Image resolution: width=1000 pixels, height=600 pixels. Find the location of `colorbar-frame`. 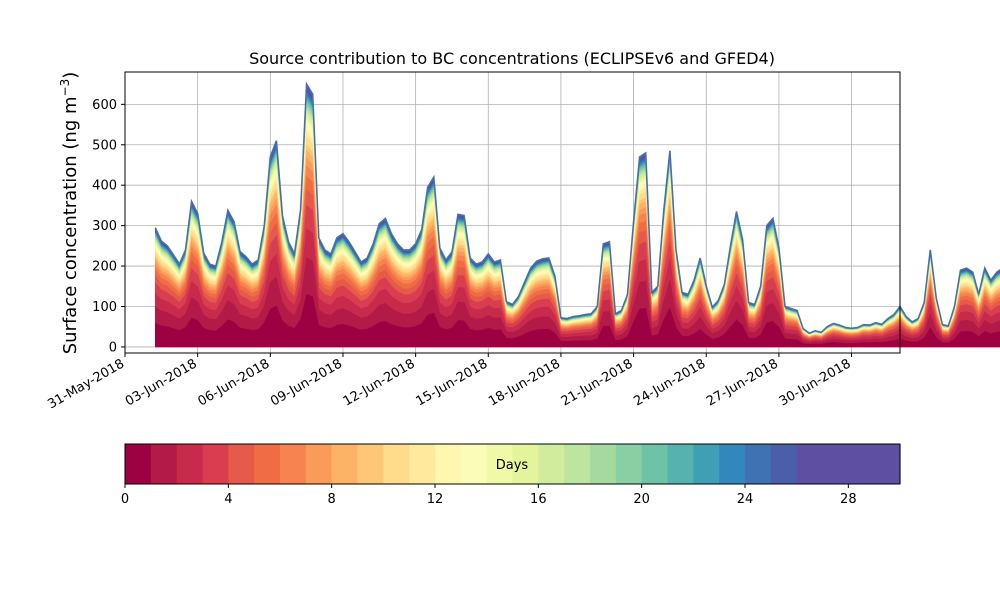

colorbar-frame is located at coordinates (512, 464).